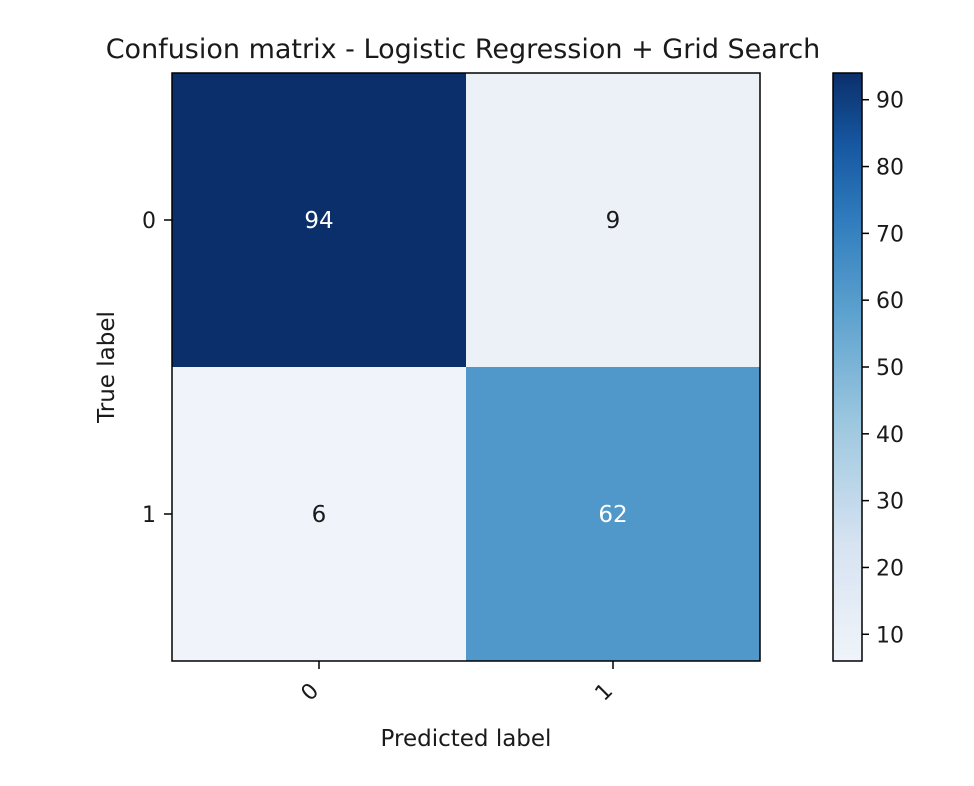 The height and width of the screenshot is (786, 974). Describe the element at coordinates (890, 301) in the screenshot. I see `colorbar-tick-label: 60` at that location.